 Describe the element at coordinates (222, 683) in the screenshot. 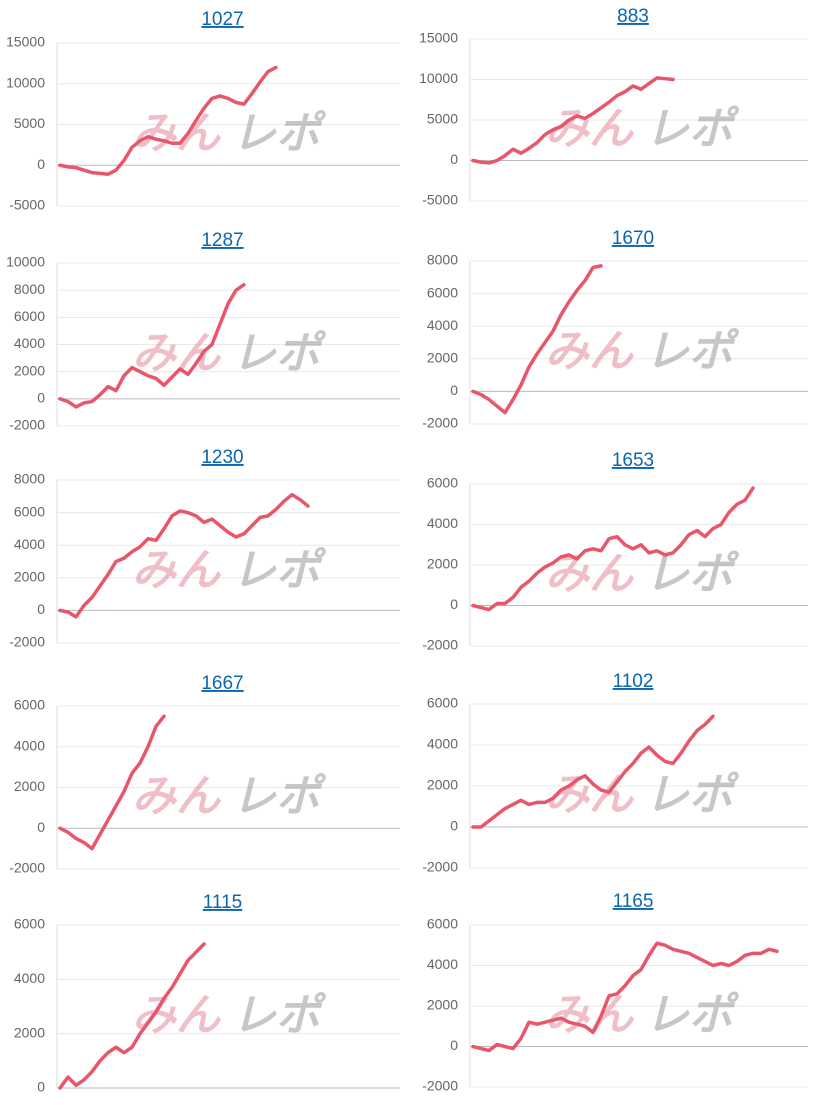

I see `chart-title: 1667` at that location.